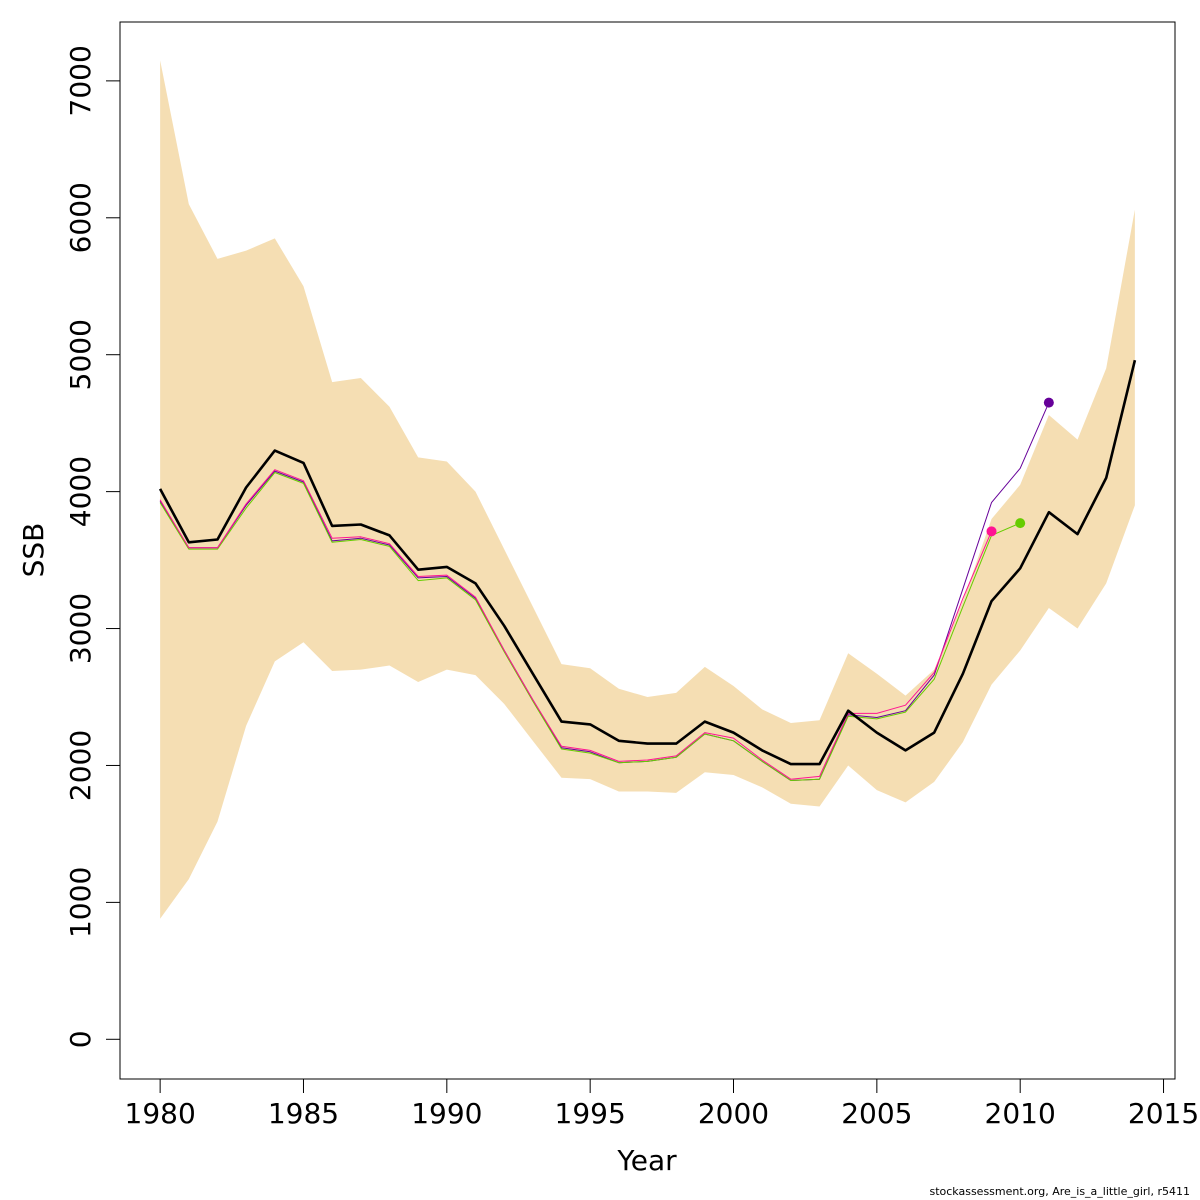 The width and height of the screenshot is (1200, 1200). What do you see at coordinates (733, 1113) in the screenshot?
I see `x-tick-label: 2000` at bounding box center [733, 1113].